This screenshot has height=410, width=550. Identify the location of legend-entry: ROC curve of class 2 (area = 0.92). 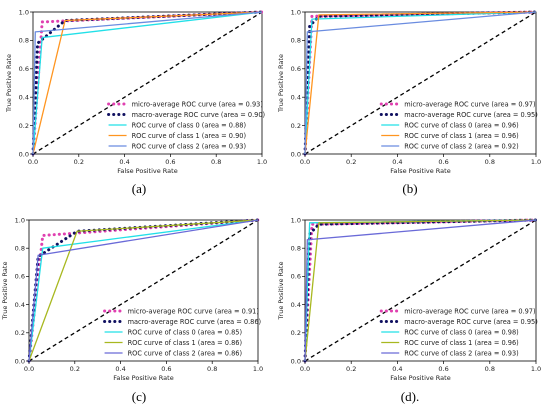
(461, 146).